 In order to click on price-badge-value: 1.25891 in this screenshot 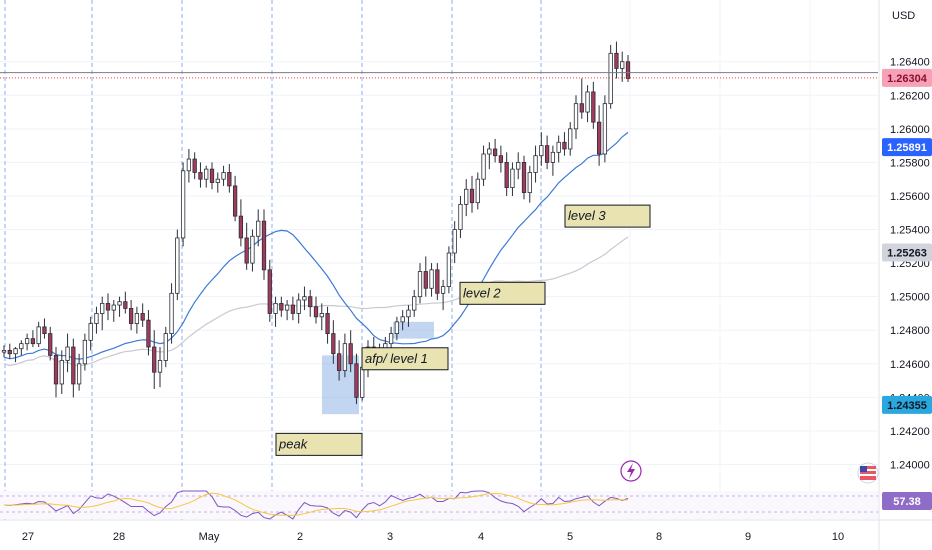, I will do `click(907, 148)`.